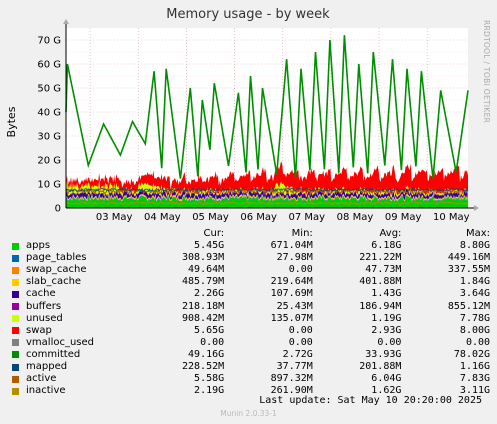 The height and width of the screenshot is (424, 497). What do you see at coordinates (60, 342) in the screenshot?
I see `legend-name: vmalloc_used` at bounding box center [60, 342].